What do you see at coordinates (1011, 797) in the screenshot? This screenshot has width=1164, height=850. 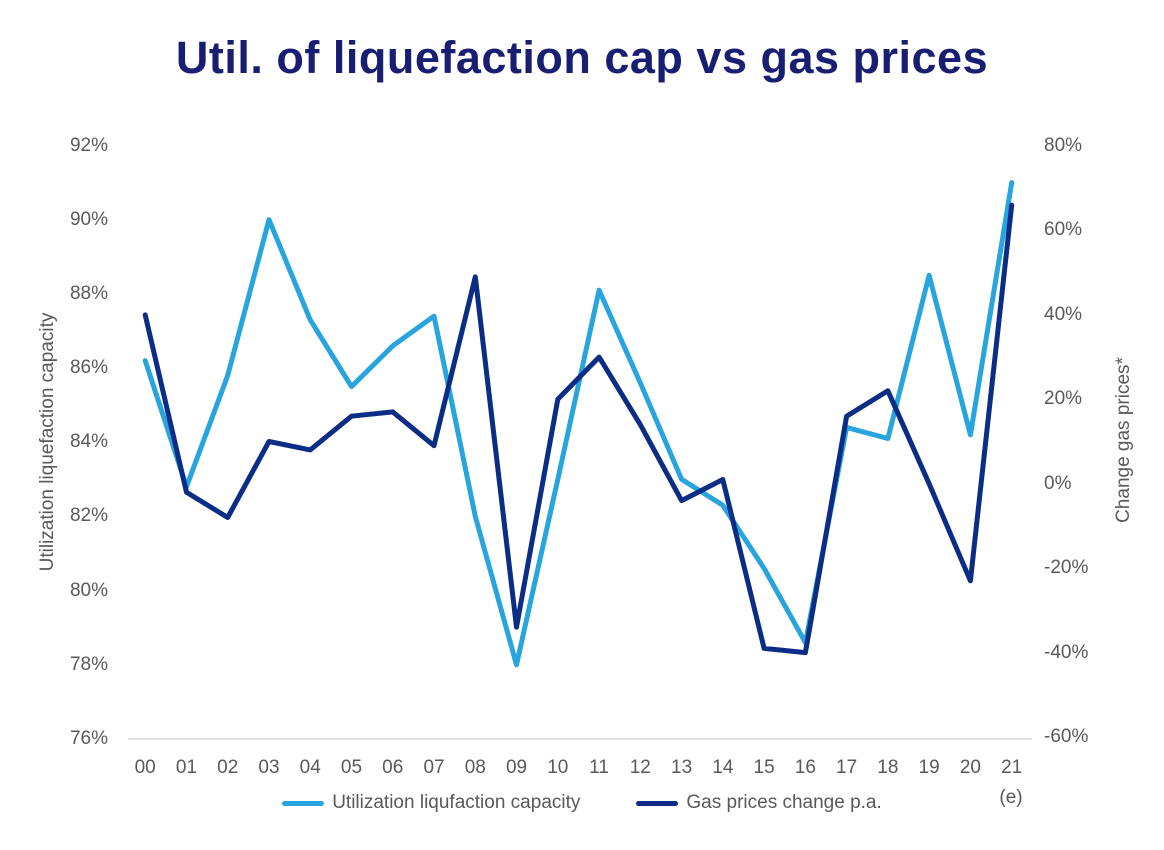 I see `estimate-label: (e)` at bounding box center [1011, 797].